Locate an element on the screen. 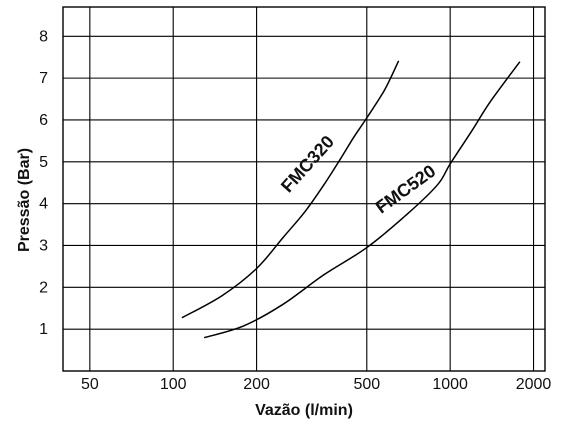 This screenshot has height=427, width=562. series-label-fmc520: FMC520 is located at coordinates (406, 189).